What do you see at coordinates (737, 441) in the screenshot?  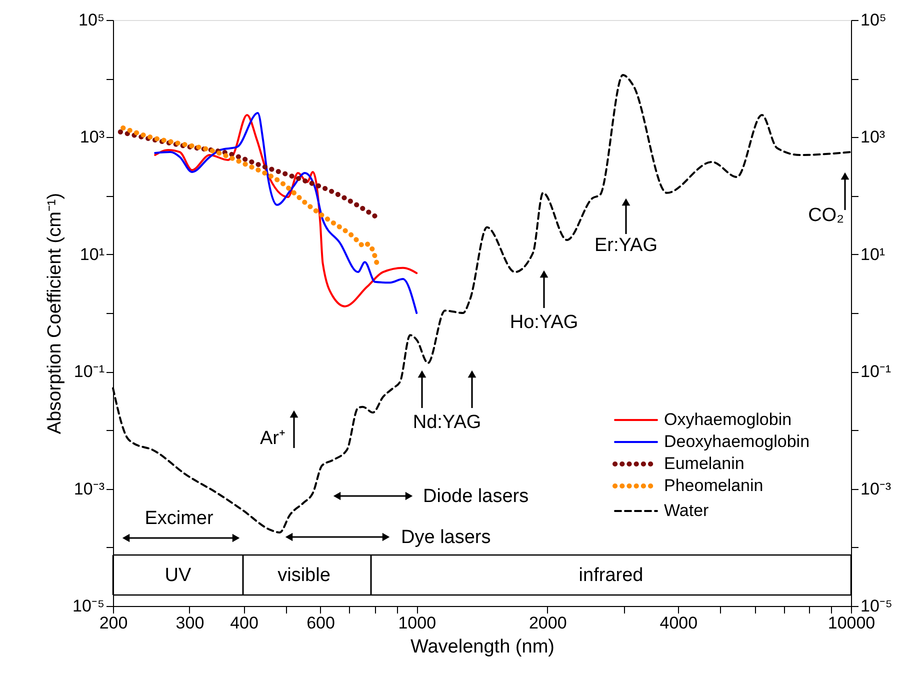 I see `legend-label: Deoxyhaemoglobin` at bounding box center [737, 441].